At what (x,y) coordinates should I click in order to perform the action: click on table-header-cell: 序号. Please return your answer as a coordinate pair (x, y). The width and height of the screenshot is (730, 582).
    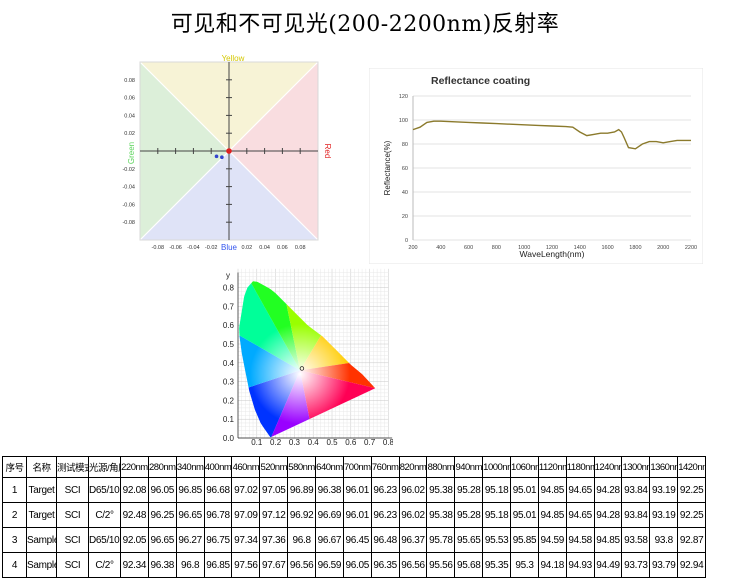
    Looking at the image, I should click on (14, 467).